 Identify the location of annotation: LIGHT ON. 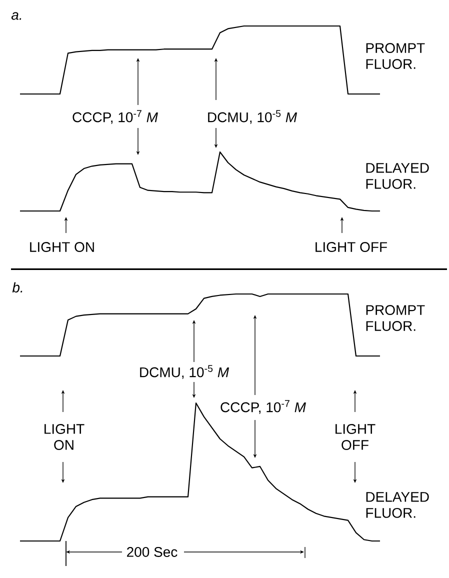
(64, 437).